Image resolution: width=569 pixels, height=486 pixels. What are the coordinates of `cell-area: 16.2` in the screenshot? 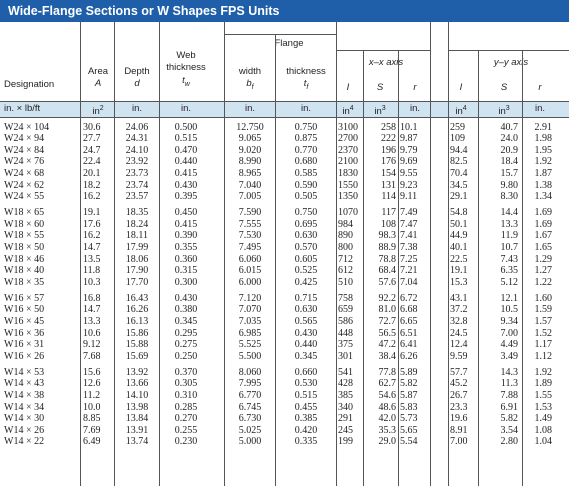 It's located at (92, 236).